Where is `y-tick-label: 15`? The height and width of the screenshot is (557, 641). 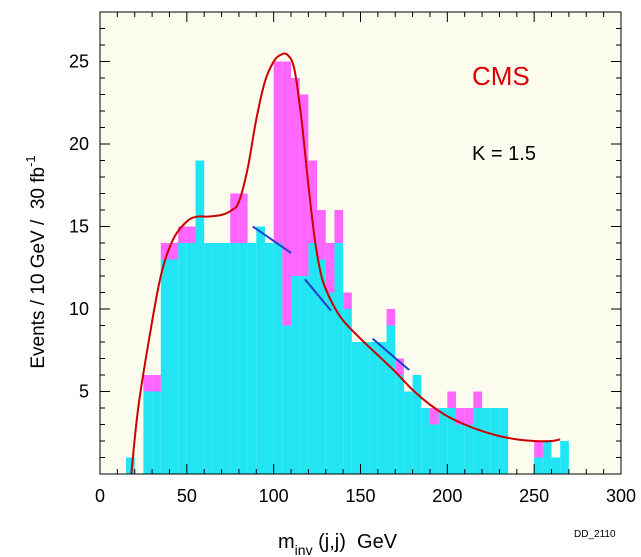 y-tick-label: 15 is located at coordinates (79, 227).